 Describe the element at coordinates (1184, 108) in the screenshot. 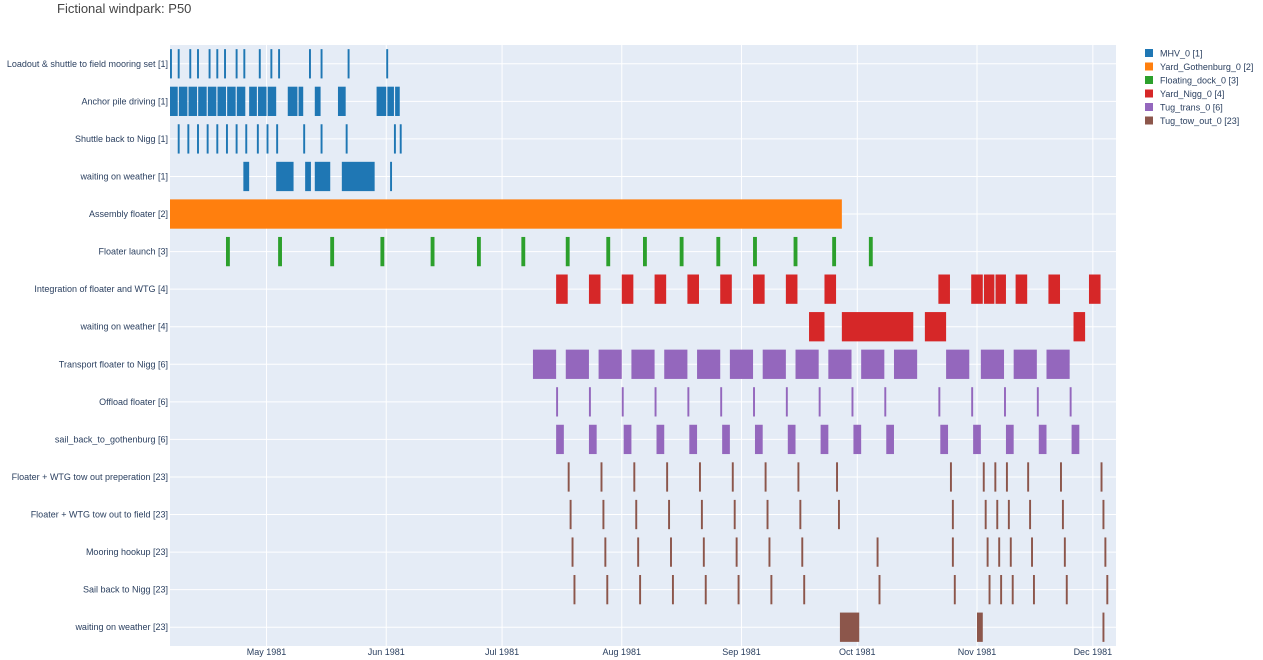

I see `legend-item: Tug_trans_0 [6]` at that location.